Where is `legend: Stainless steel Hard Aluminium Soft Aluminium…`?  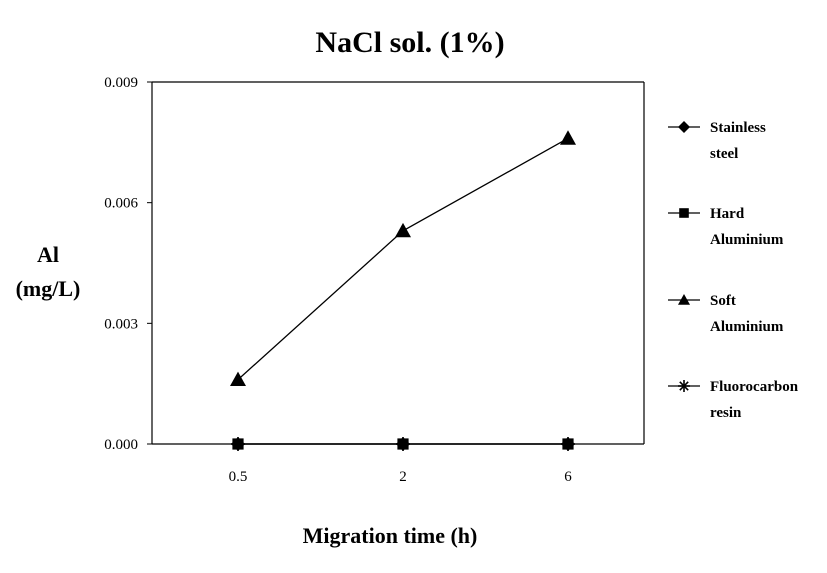 legend: Stainless steel Hard Aluminium Soft Aluminium… is located at coordinates (733, 270).